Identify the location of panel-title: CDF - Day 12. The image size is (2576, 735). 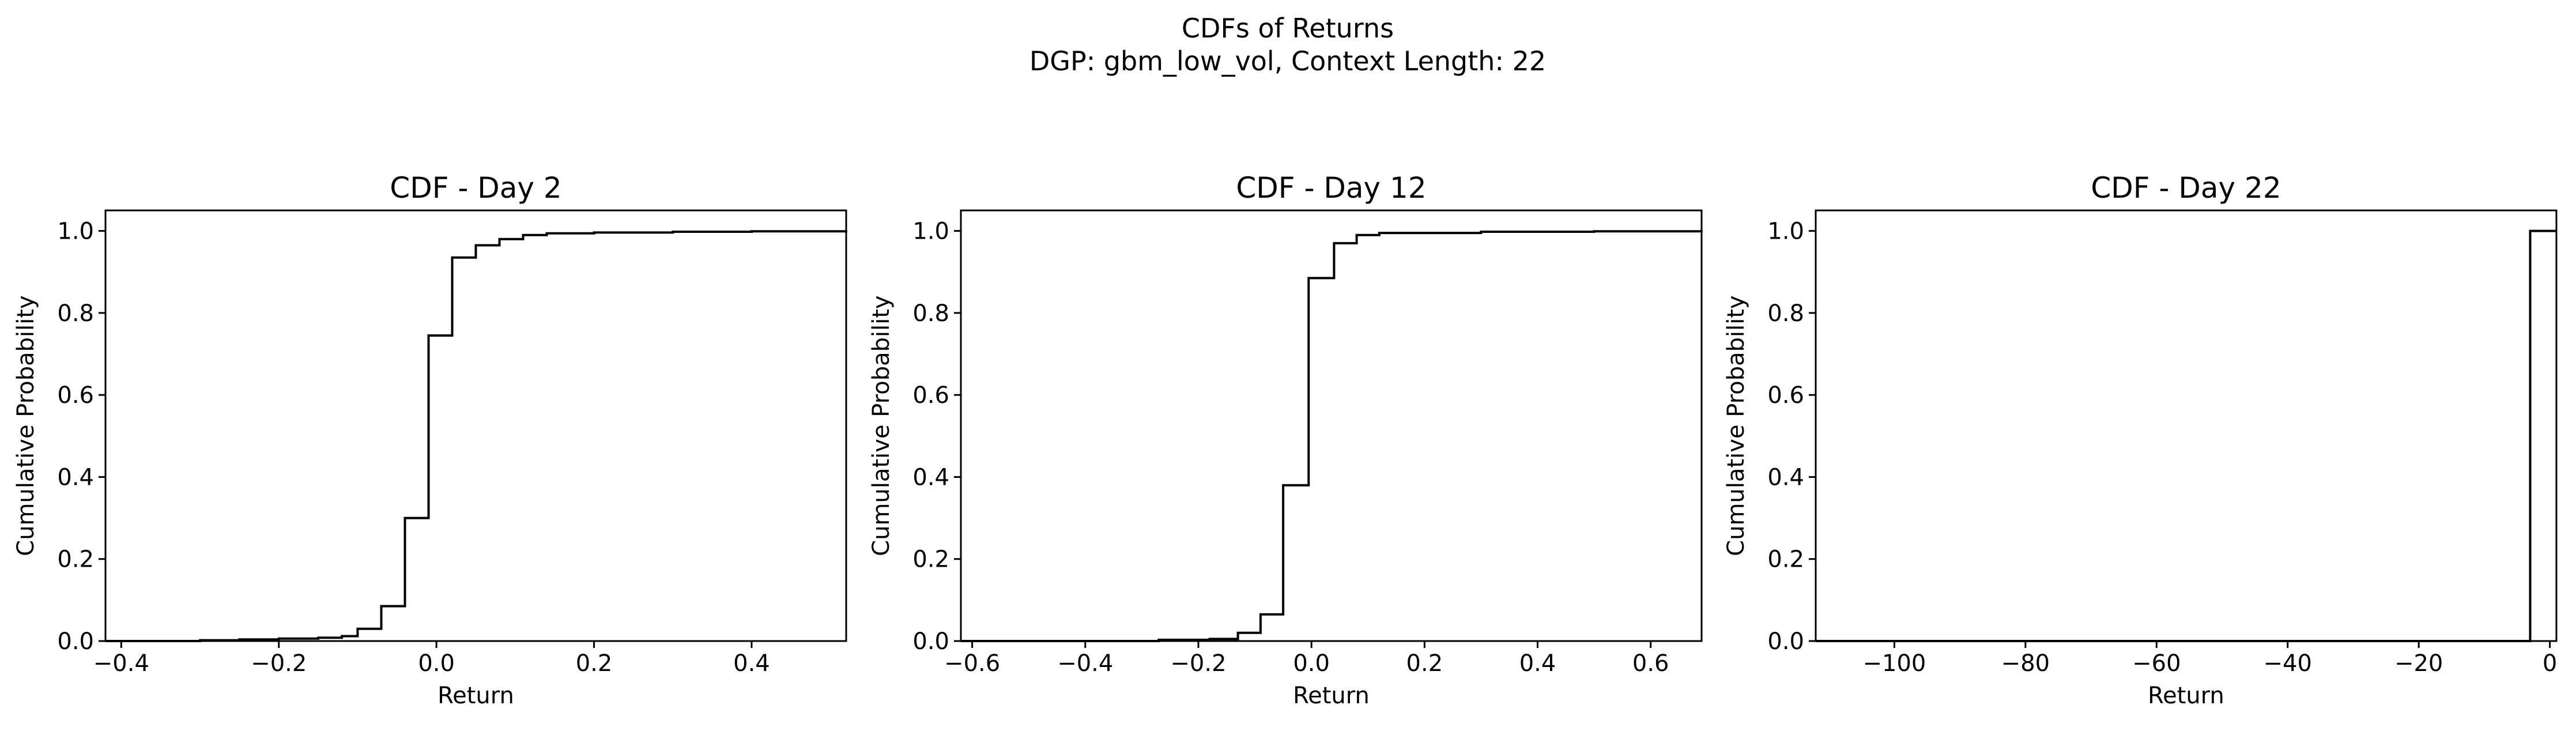
(1331, 188).